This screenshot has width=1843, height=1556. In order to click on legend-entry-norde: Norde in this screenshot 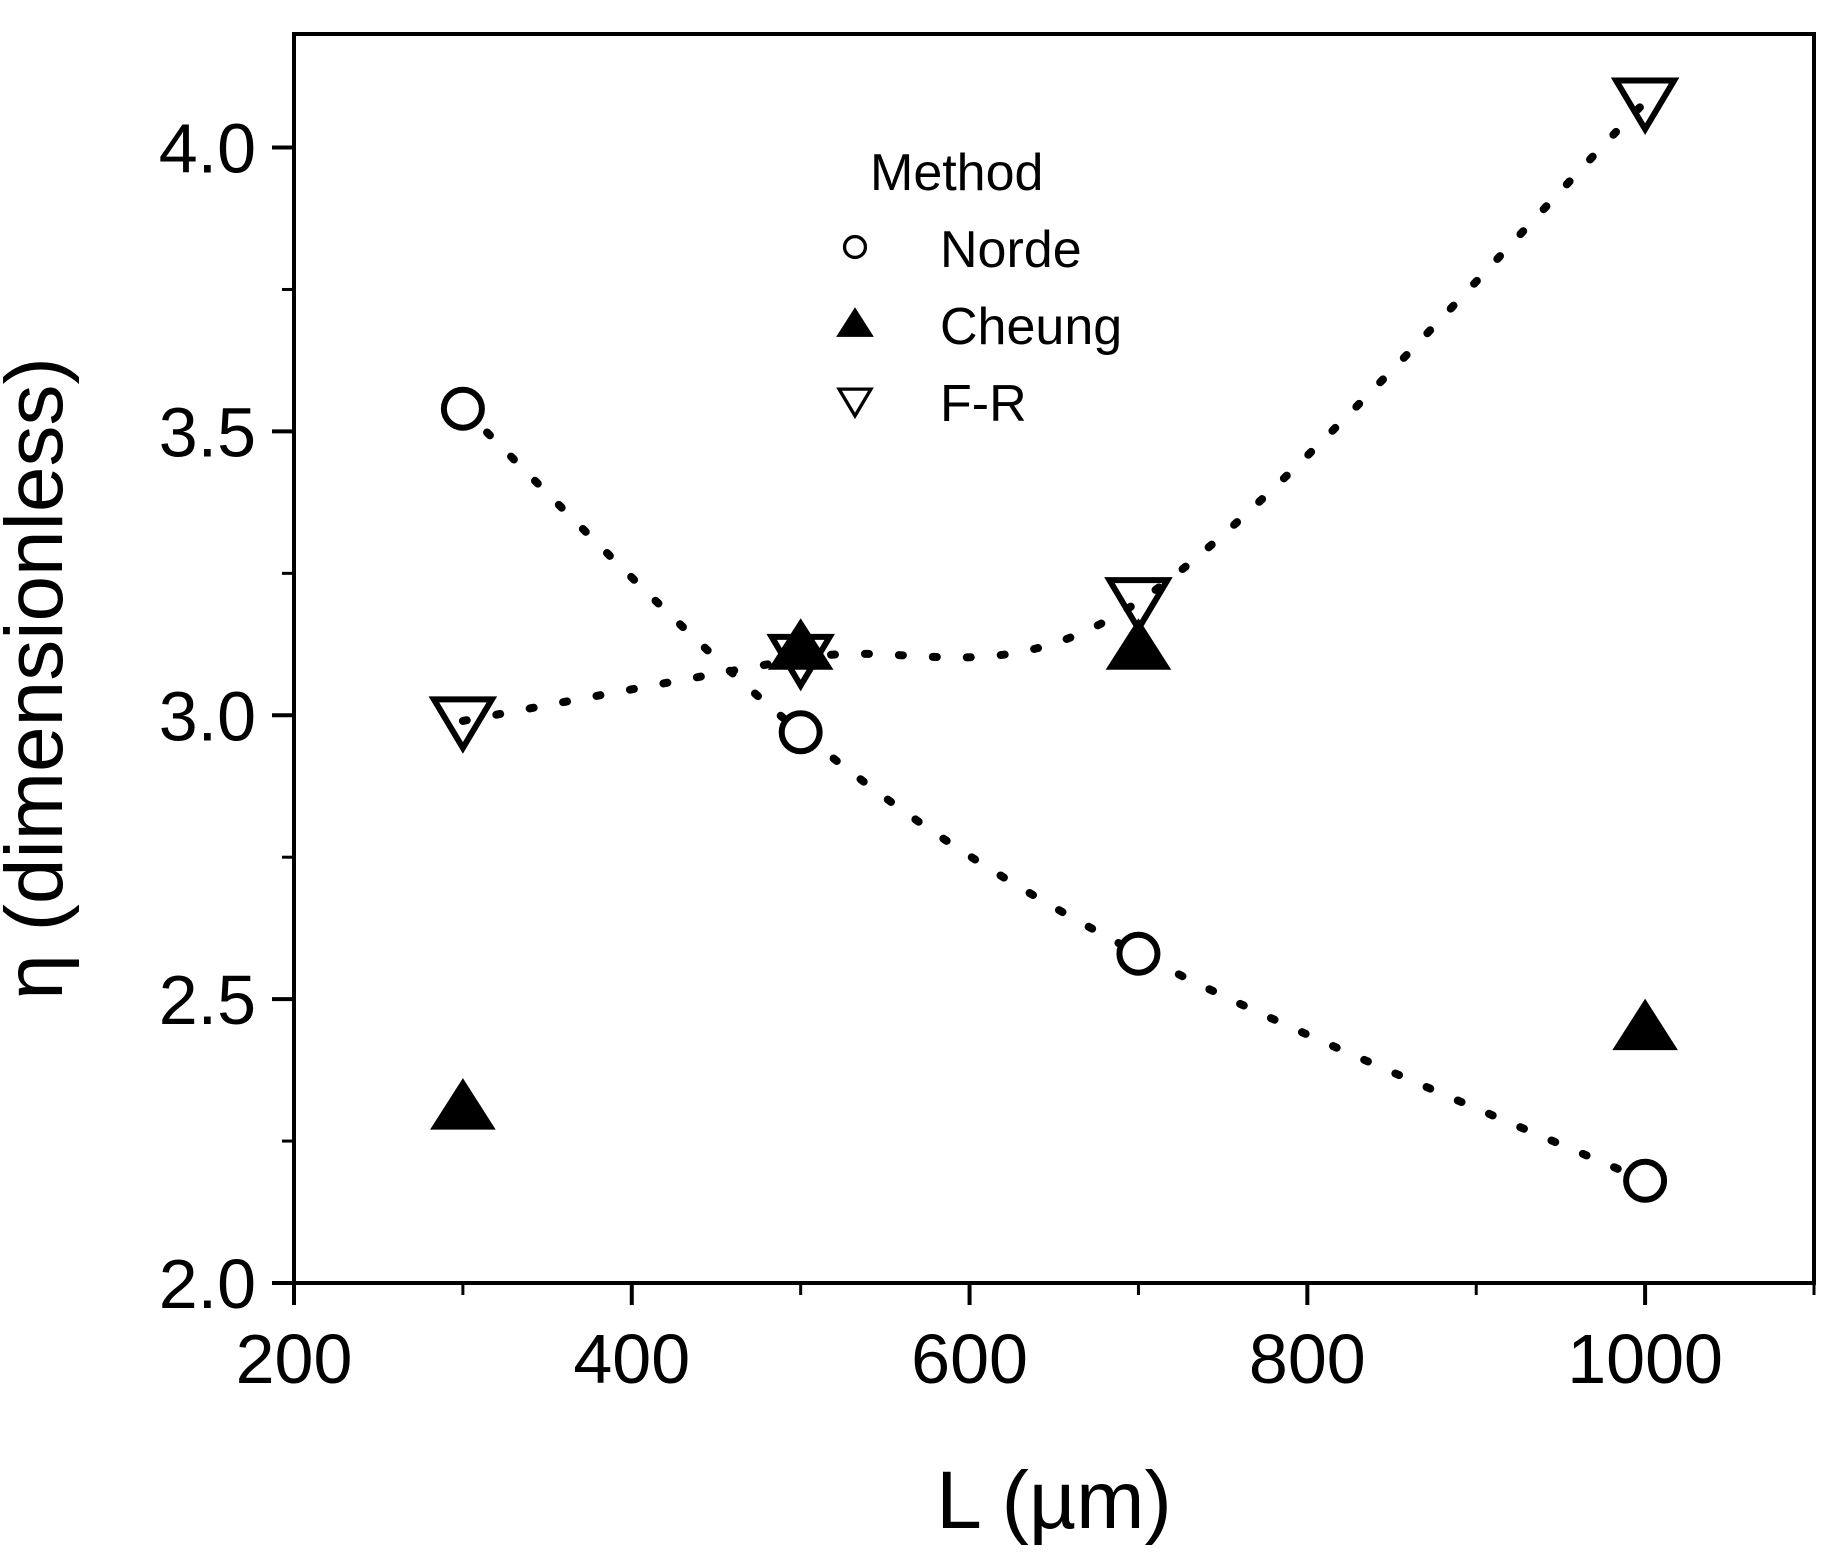, I will do `click(962, 250)`.